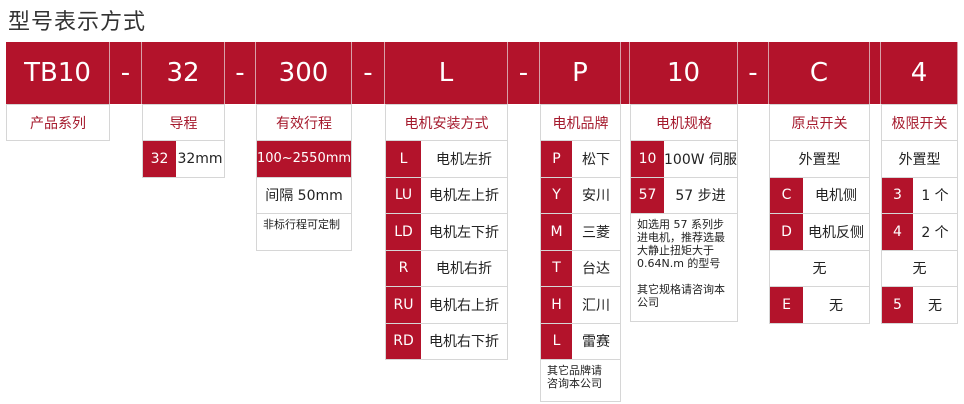  Describe the element at coordinates (897, 195) in the screenshot. I see `option-code: 3` at that location.